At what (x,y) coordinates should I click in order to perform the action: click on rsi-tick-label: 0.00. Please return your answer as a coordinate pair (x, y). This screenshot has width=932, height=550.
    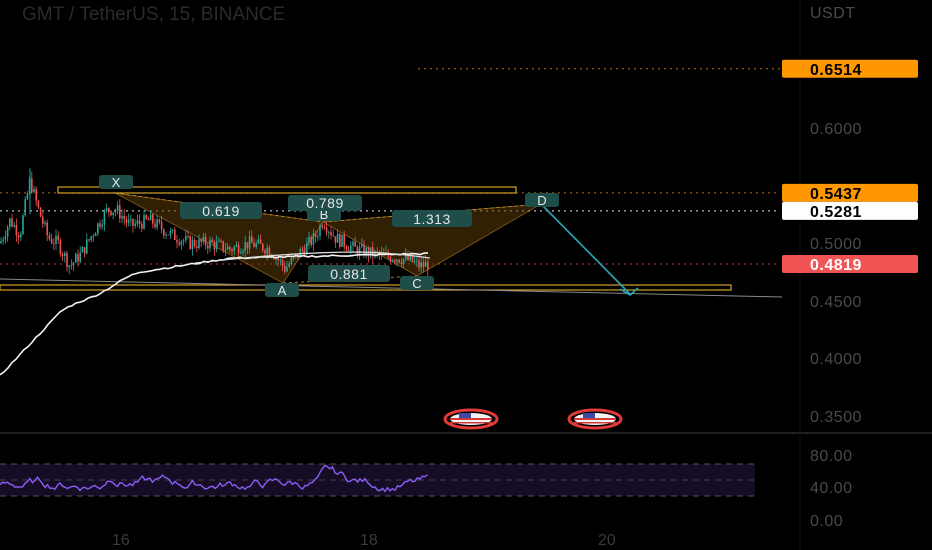
    Looking at the image, I should click on (826, 521).